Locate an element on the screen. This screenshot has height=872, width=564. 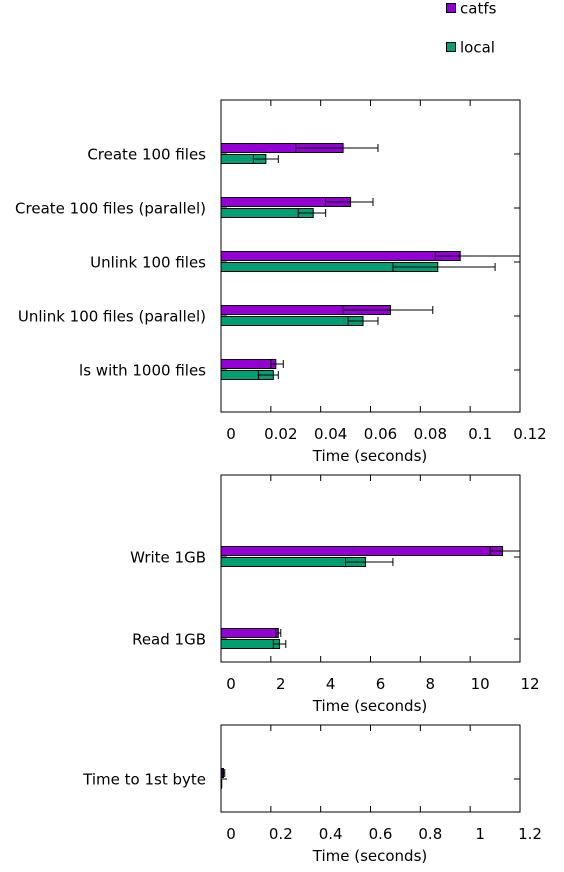
x-tick-label: 0.8 is located at coordinates (430, 834).